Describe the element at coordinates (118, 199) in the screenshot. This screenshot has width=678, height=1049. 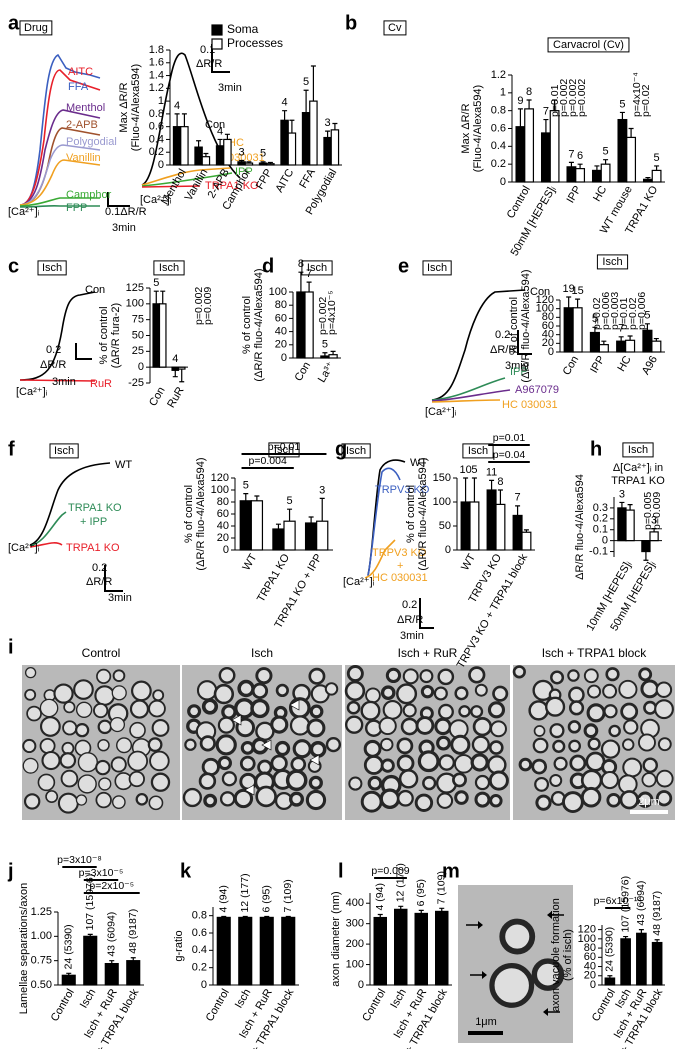
I see `scale-bar` at that location.